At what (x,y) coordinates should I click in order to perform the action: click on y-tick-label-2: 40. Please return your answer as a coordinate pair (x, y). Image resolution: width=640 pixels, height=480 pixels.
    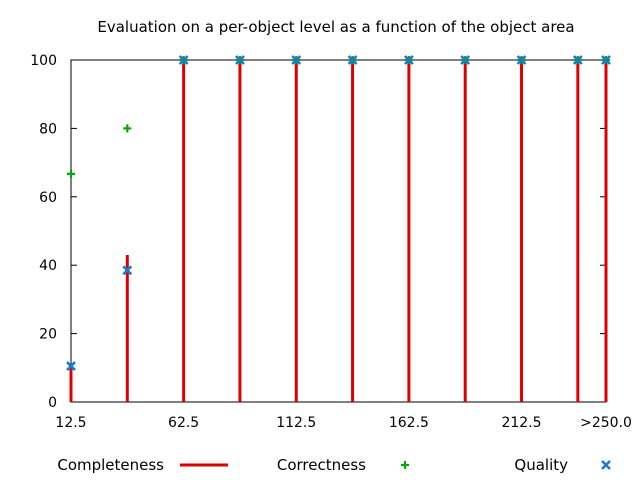
    Looking at the image, I should click on (48, 266).